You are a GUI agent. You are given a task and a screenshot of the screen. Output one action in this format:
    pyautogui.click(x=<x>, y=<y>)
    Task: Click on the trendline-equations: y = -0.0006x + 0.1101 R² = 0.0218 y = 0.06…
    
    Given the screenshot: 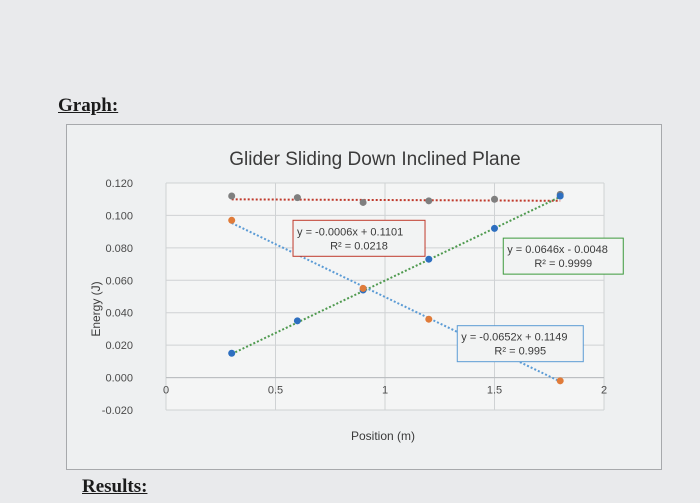 What is the action you would take?
    pyautogui.click(x=458, y=291)
    